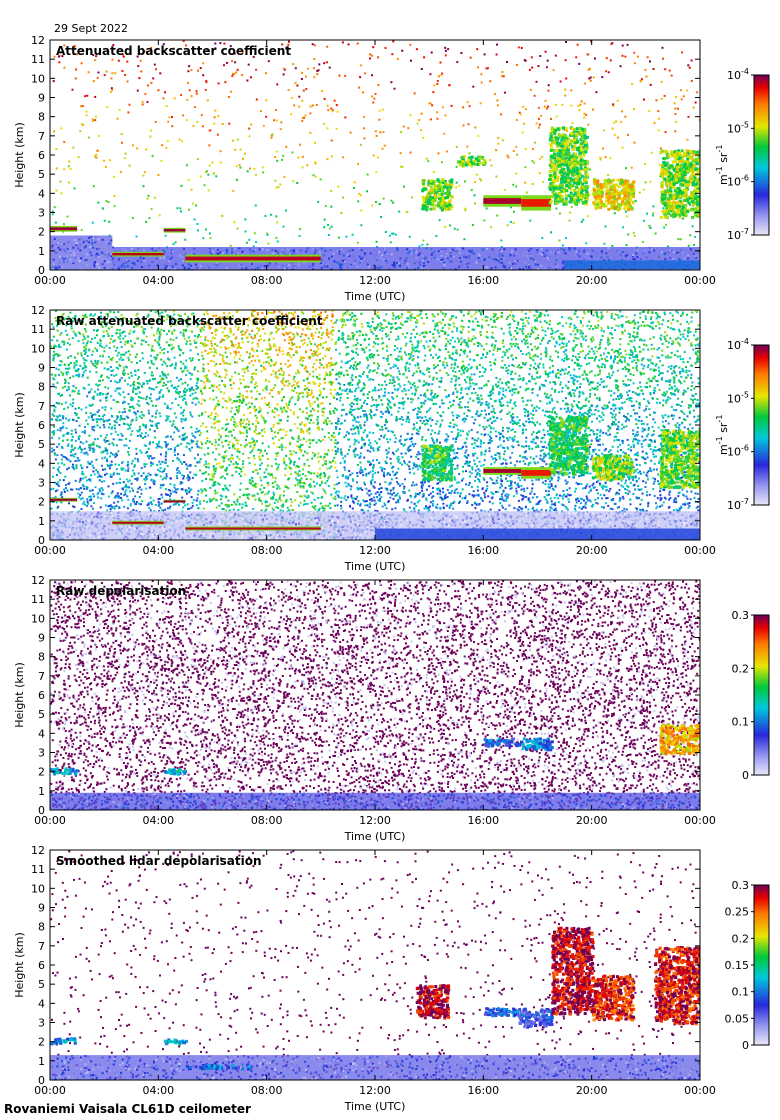 This screenshot has width=780, height=1120. Describe the element at coordinates (253, 258) in the screenshot. I see `cloud-core` at that location.